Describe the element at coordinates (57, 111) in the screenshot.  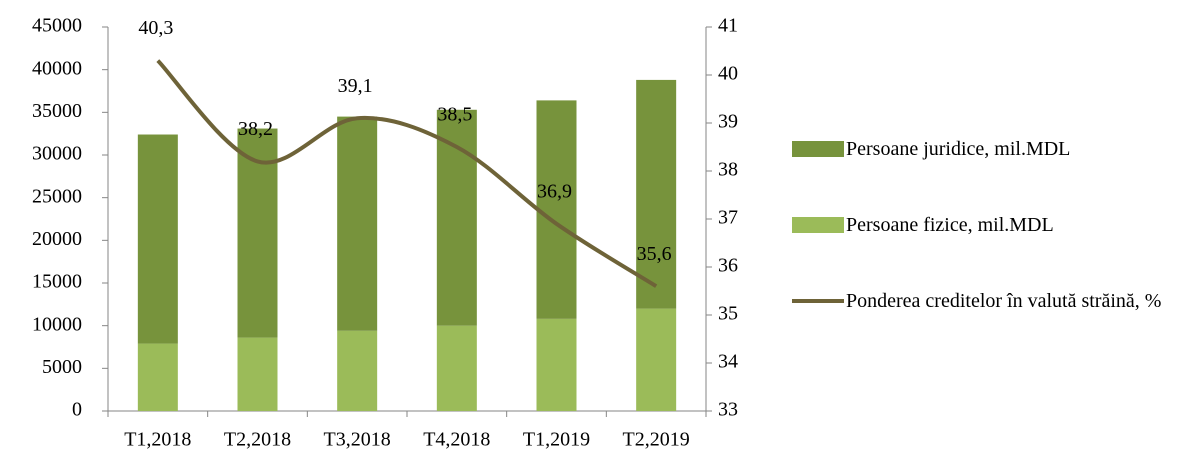
I see `y-tick-label: 35000` at that location.